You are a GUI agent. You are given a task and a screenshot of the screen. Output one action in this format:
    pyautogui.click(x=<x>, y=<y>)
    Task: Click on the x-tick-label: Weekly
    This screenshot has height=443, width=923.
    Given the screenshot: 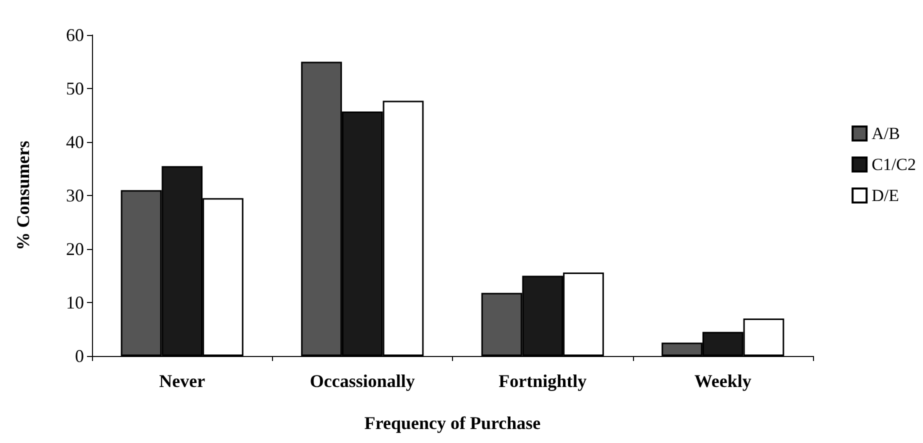 What is the action you would take?
    pyautogui.click(x=723, y=381)
    